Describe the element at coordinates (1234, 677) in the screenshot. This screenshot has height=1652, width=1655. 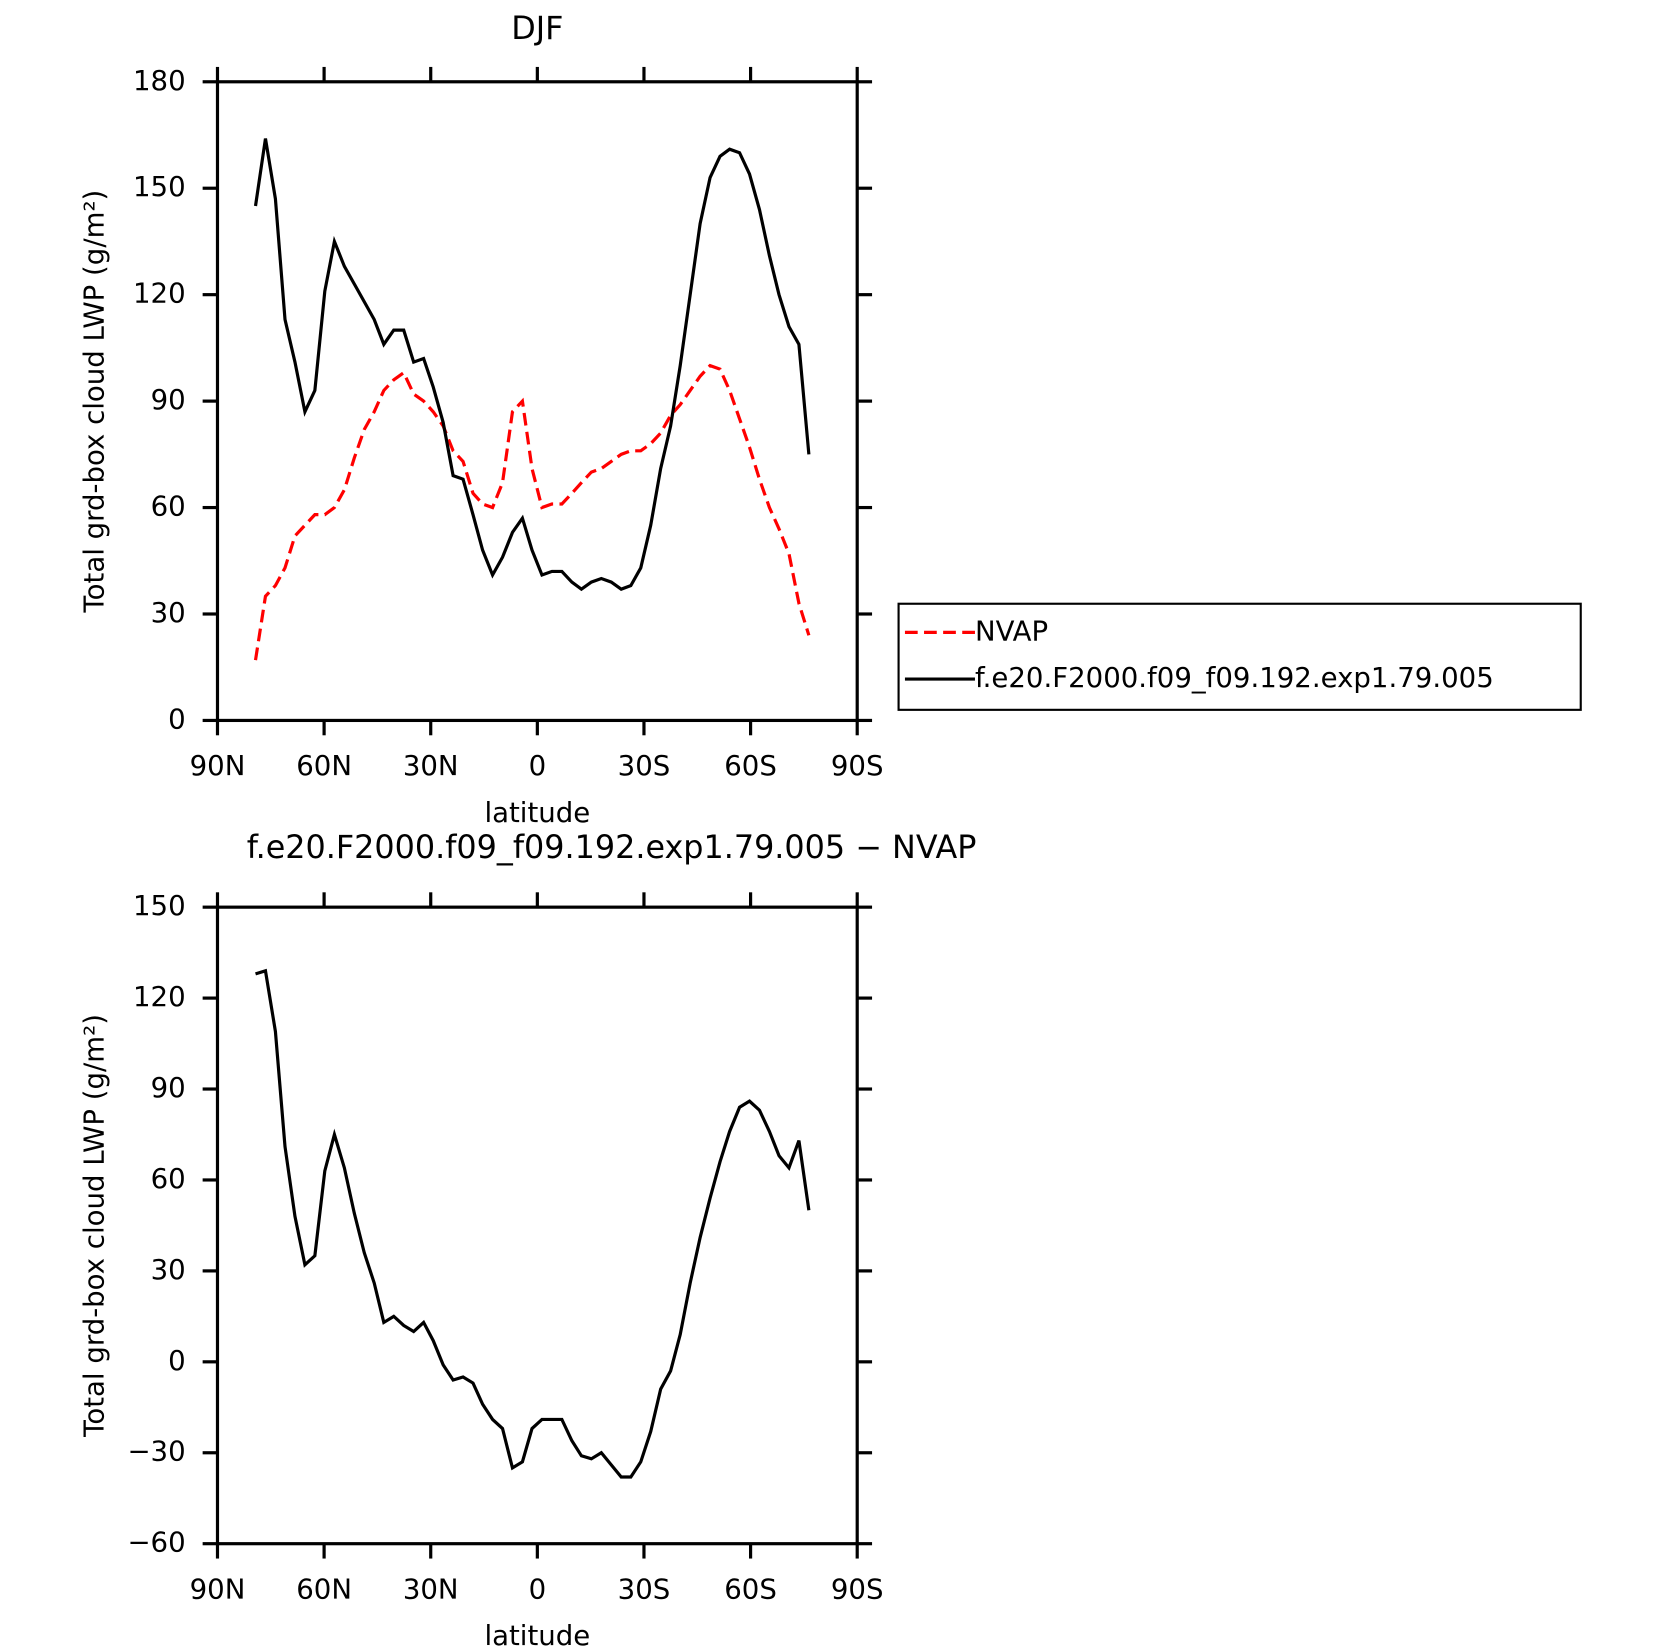
I see `legend-label: f.e20.F2000.f09_f09.192.exp1.79.005` at that location.